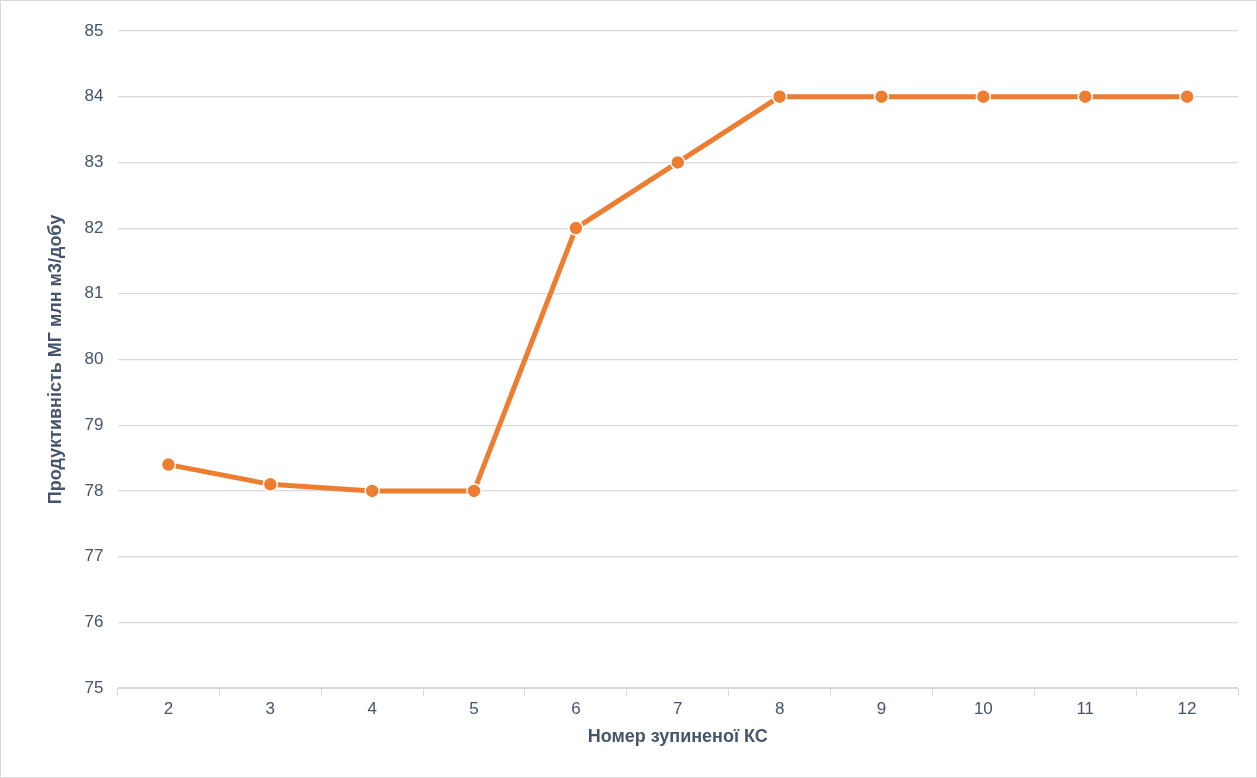 This screenshot has height=778, width=1257. What do you see at coordinates (576, 708) in the screenshot?
I see `x-tick-label: 6` at bounding box center [576, 708].